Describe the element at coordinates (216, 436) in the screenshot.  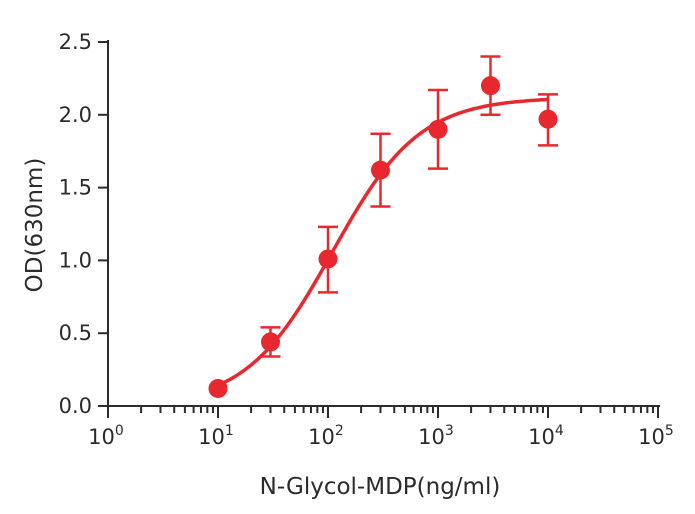
I see `x-tick-label: 10¹` at that location.